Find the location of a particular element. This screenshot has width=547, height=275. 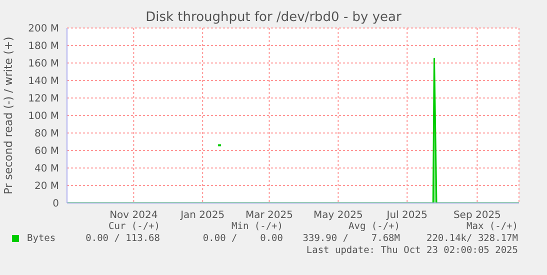

text: Cur (-/+) is located at coordinates (134, 226).